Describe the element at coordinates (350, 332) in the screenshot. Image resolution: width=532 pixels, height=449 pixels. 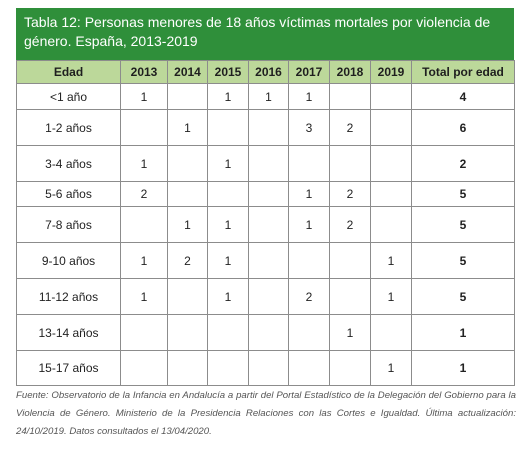
I see `cell-2018: 1` at that location.